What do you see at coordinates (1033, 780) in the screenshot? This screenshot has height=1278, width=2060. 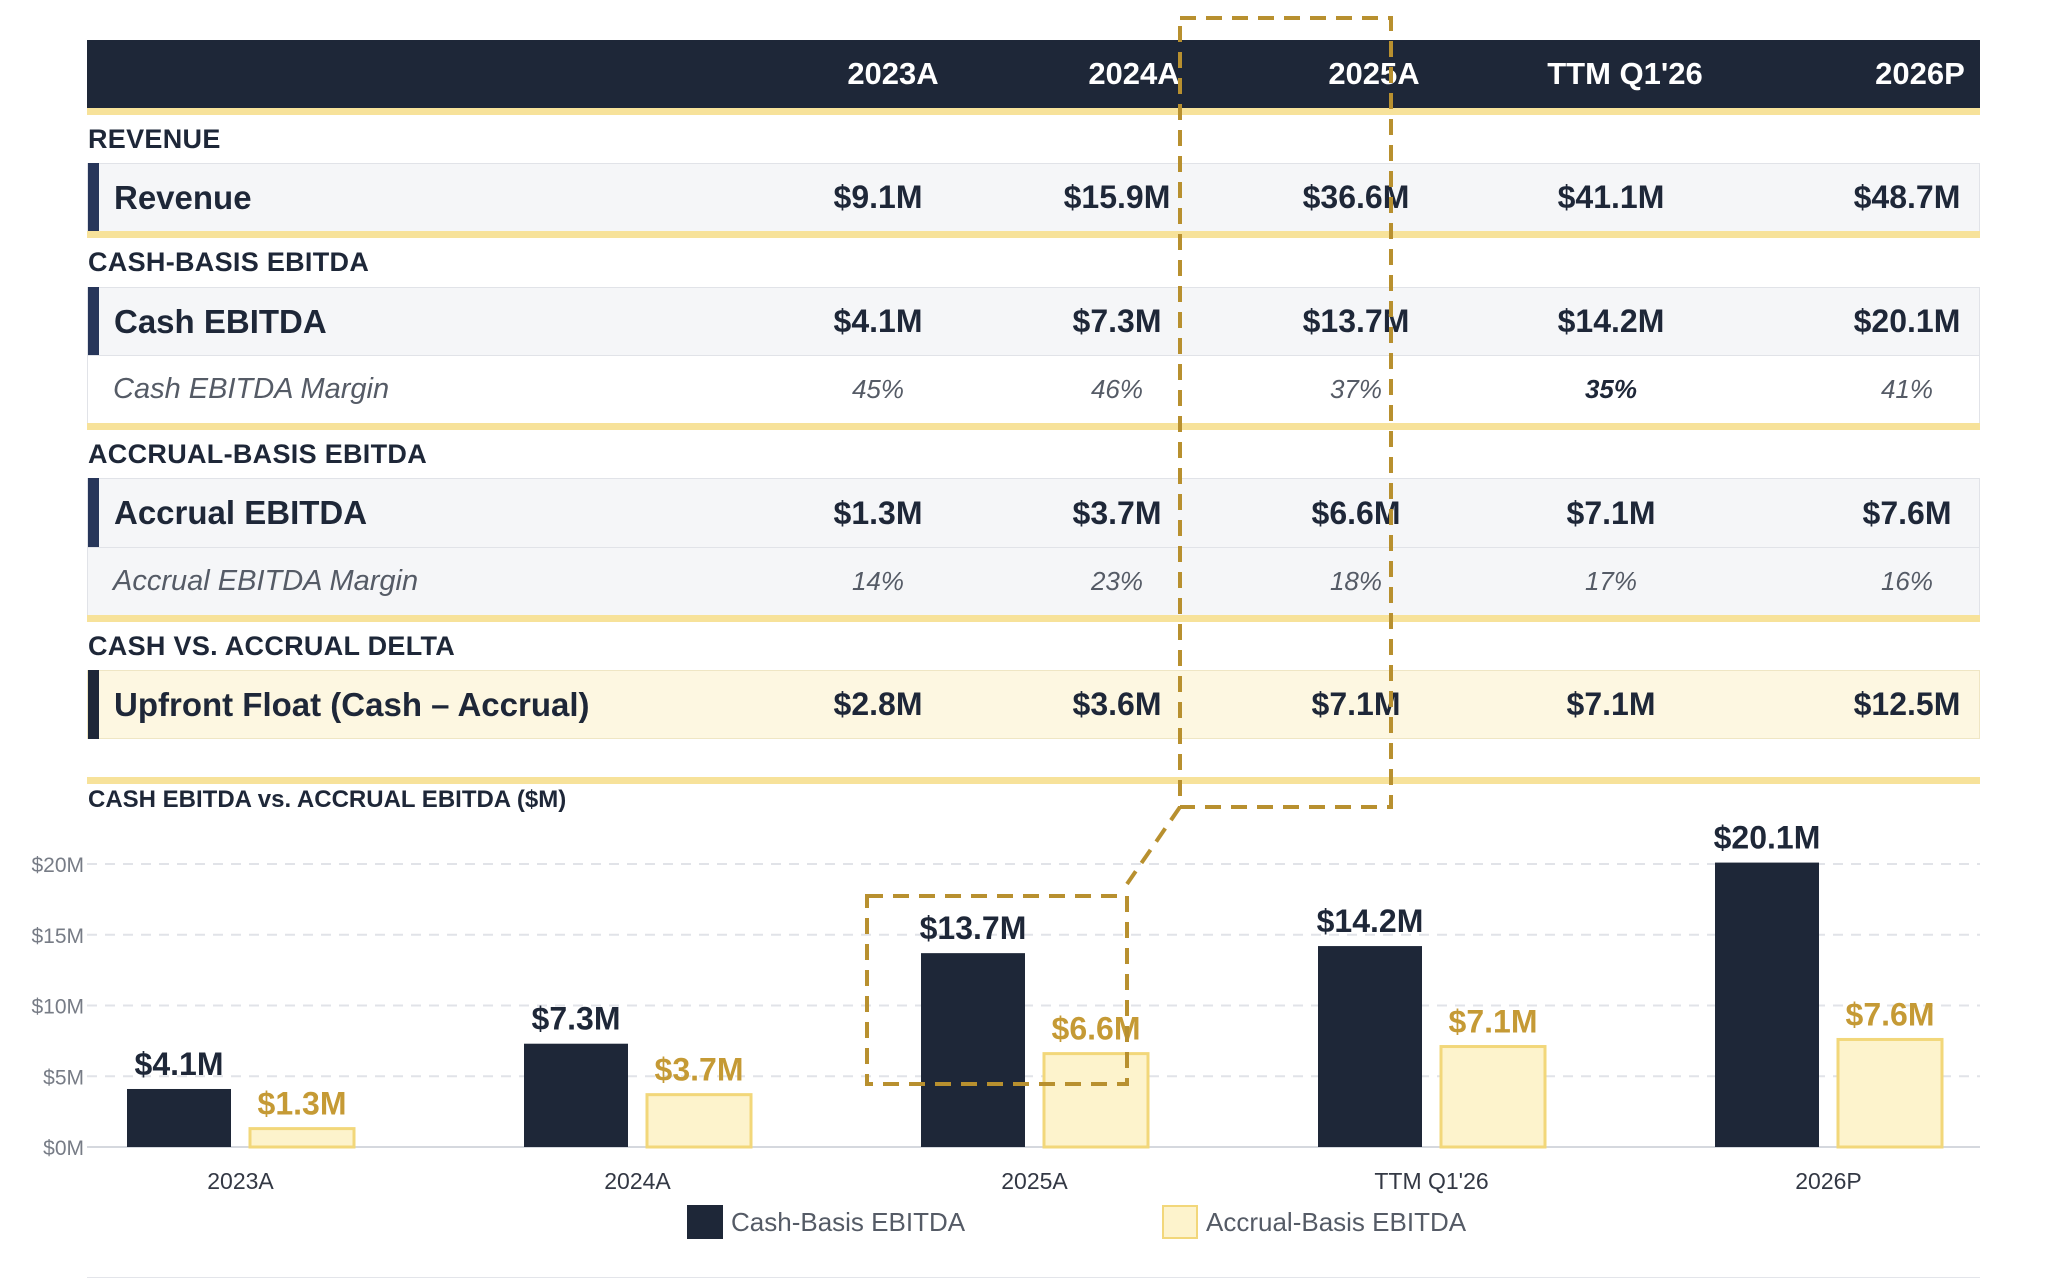 I see `table-bottom-divider` at bounding box center [1033, 780].